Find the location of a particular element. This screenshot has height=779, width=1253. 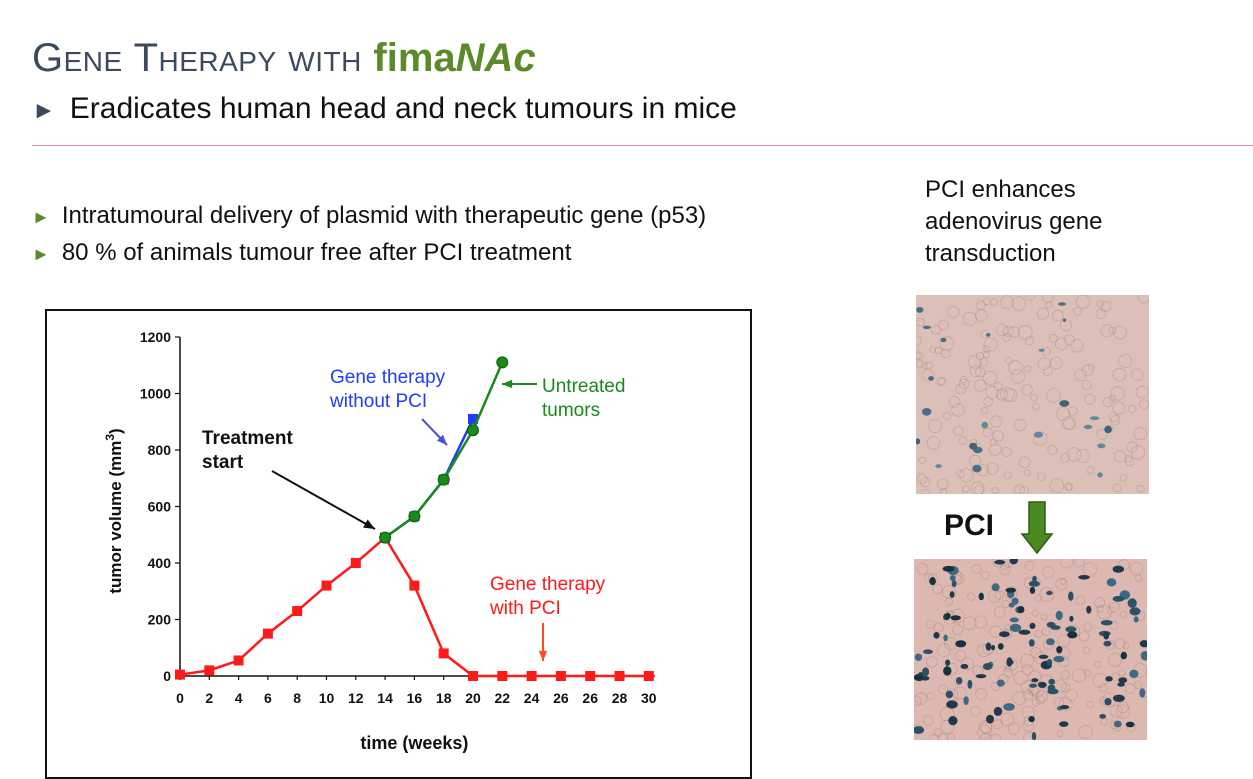

y-tick-label: 1000 is located at coordinates (155, 394).